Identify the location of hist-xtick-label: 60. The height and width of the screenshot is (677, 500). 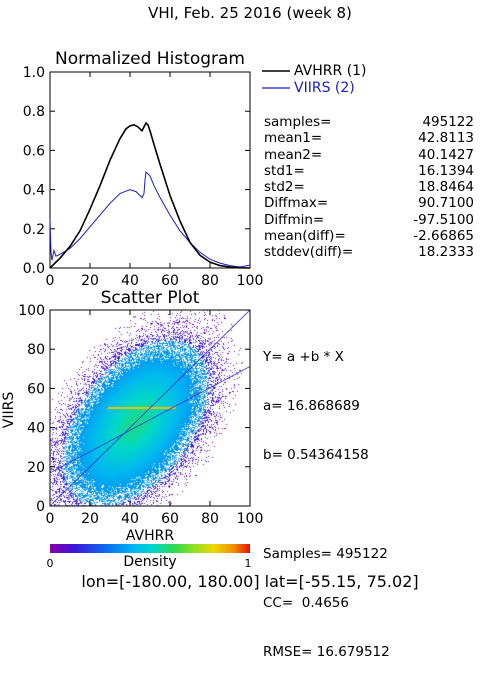
(170, 281).